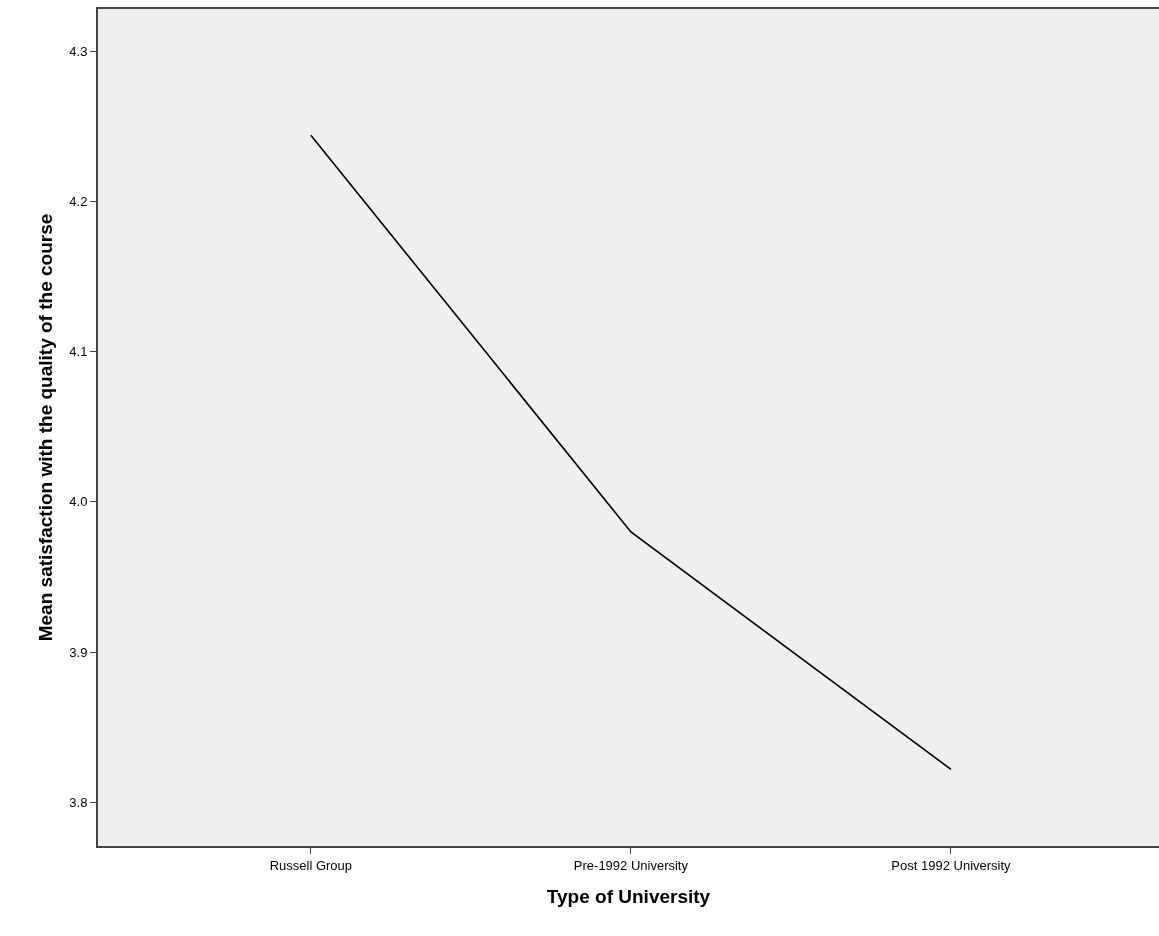  I want to click on x-tick-label: Pre-1992 University, so click(631, 865).